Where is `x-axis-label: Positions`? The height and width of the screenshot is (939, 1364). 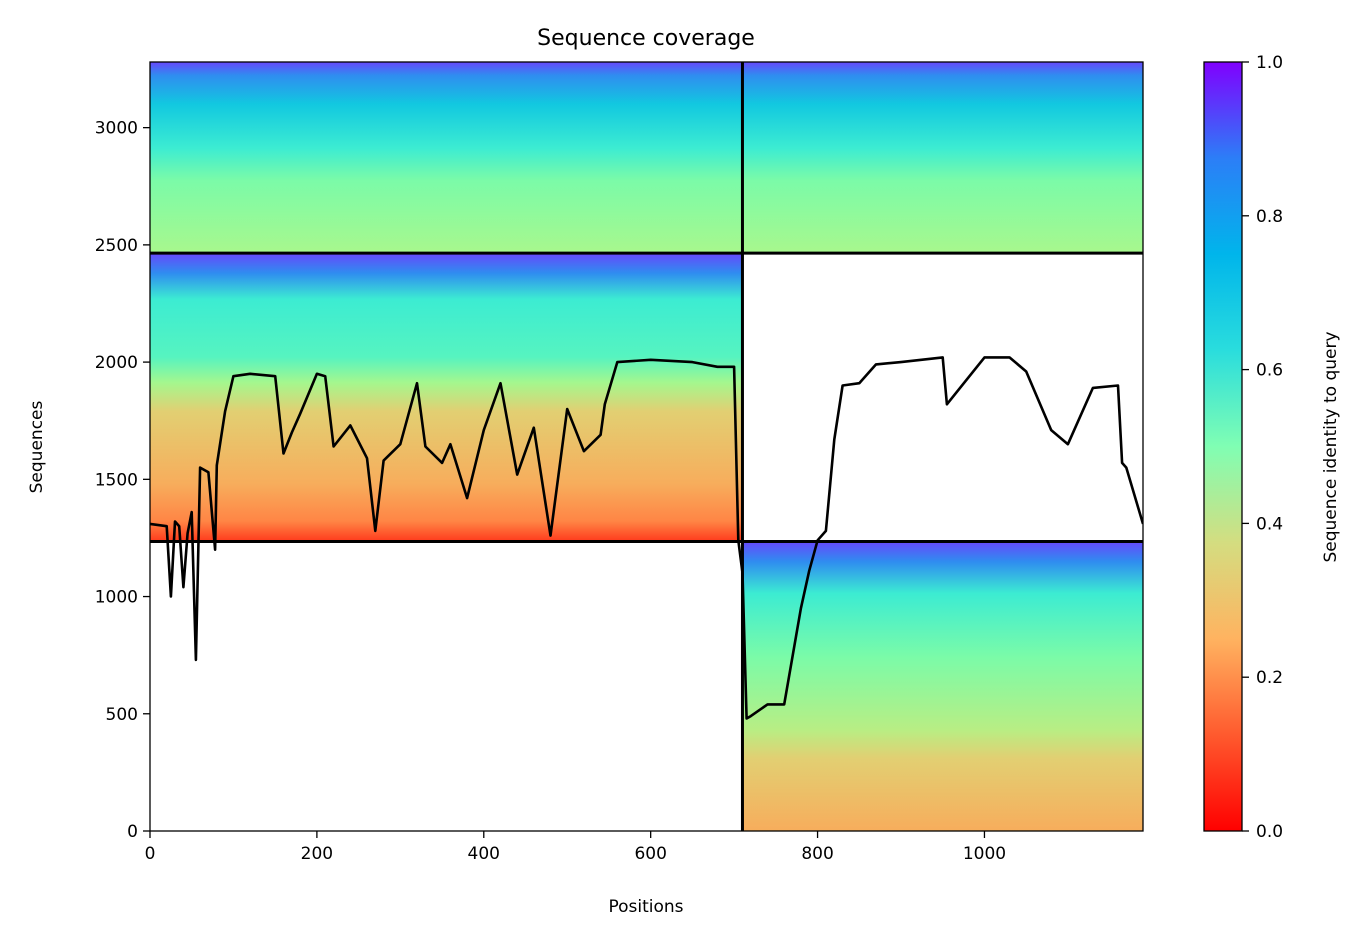 x-axis-label: Positions is located at coordinates (645, 907).